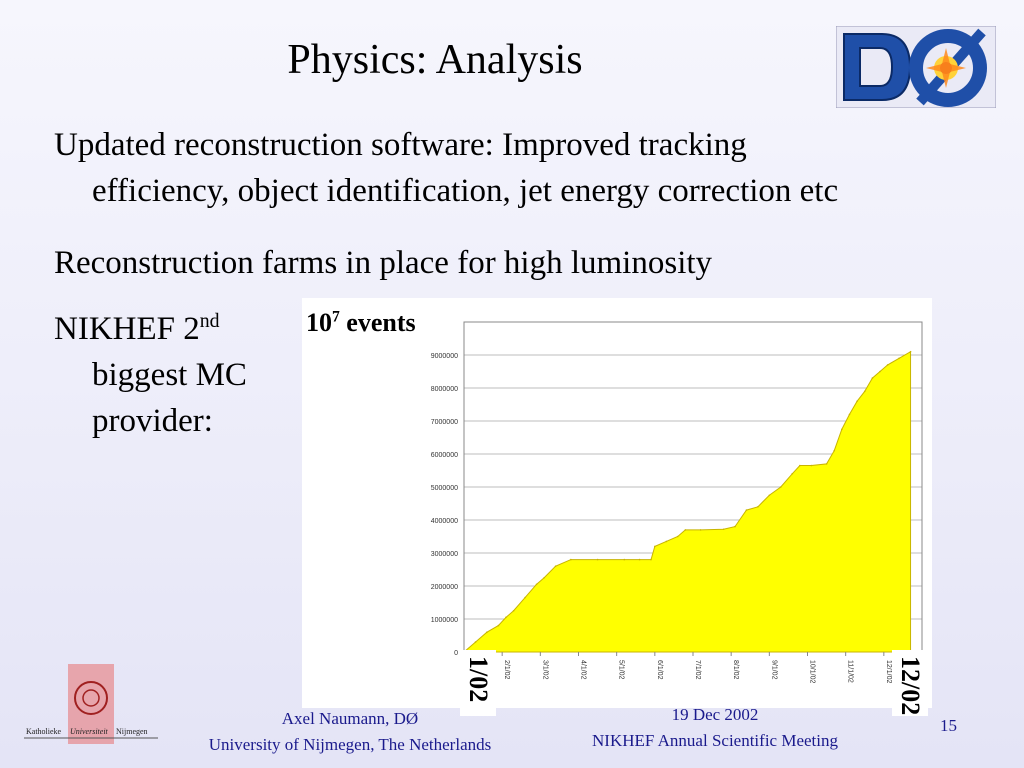  What do you see at coordinates (91, 704) in the screenshot?
I see `university-logo: Katholieke Universiteit Nijmegen` at bounding box center [91, 704].